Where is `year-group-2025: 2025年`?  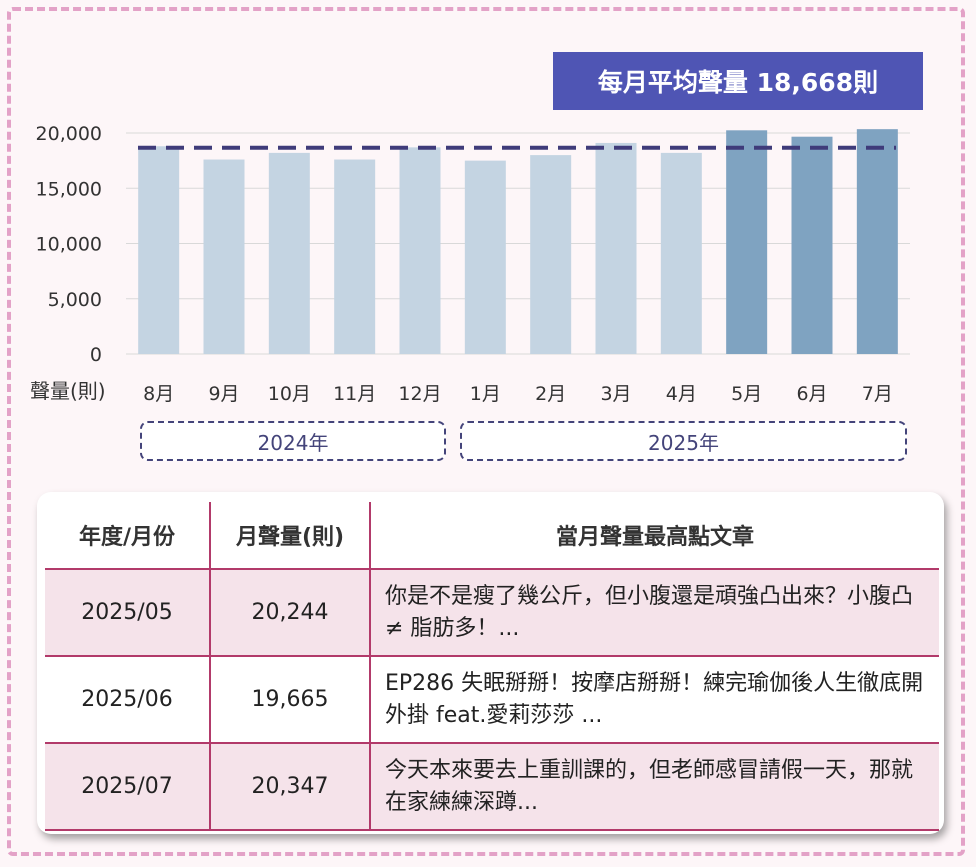 year-group-2025: 2025年 is located at coordinates (683, 441).